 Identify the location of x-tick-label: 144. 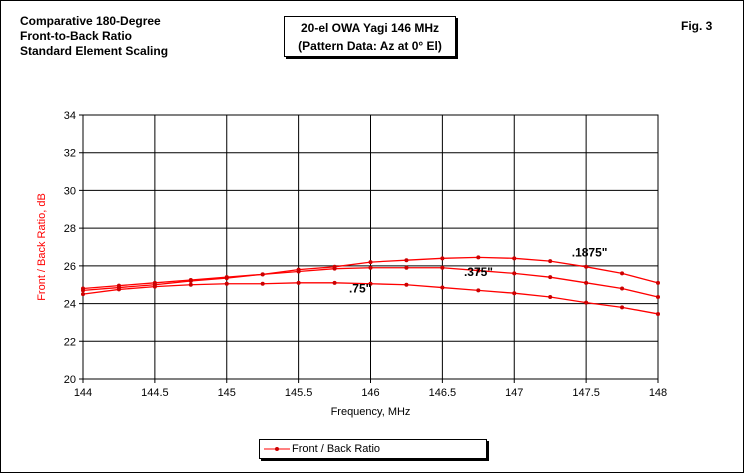
(83, 393).